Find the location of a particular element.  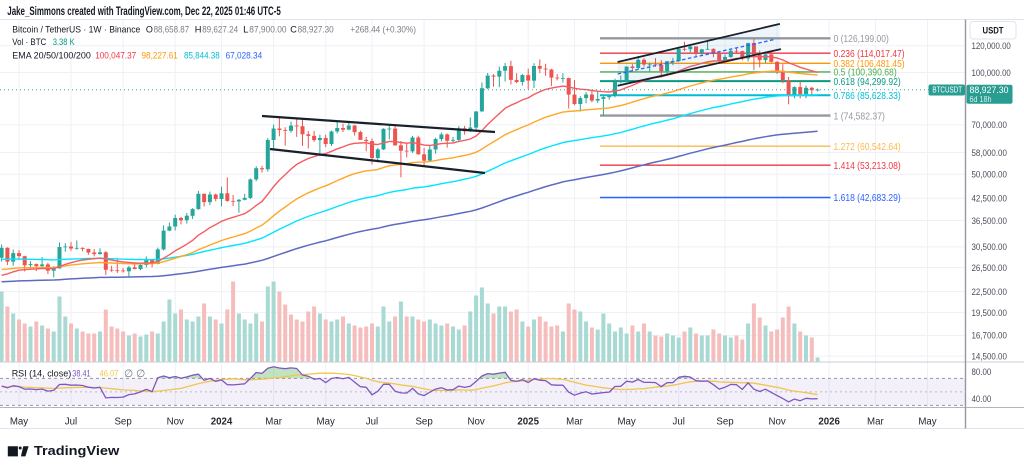

svg-text: O is located at coordinates (149, 28).